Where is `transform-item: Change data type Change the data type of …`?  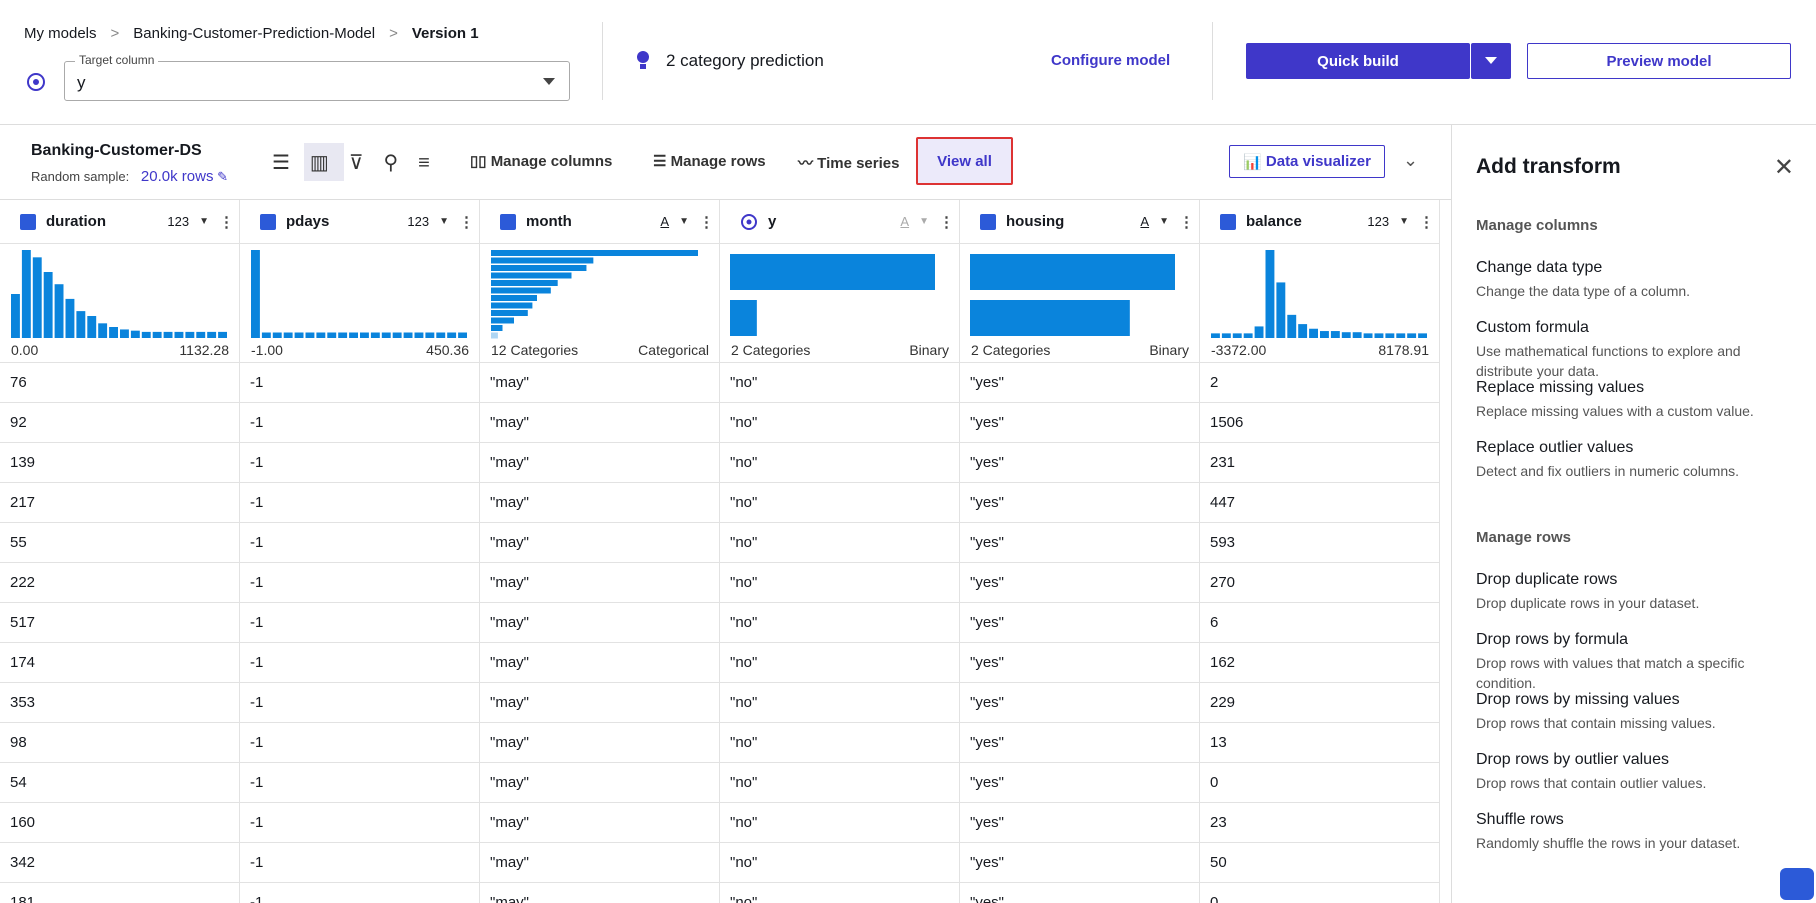
transform-item: Change data type Change the data type of … is located at coordinates (1626, 280).